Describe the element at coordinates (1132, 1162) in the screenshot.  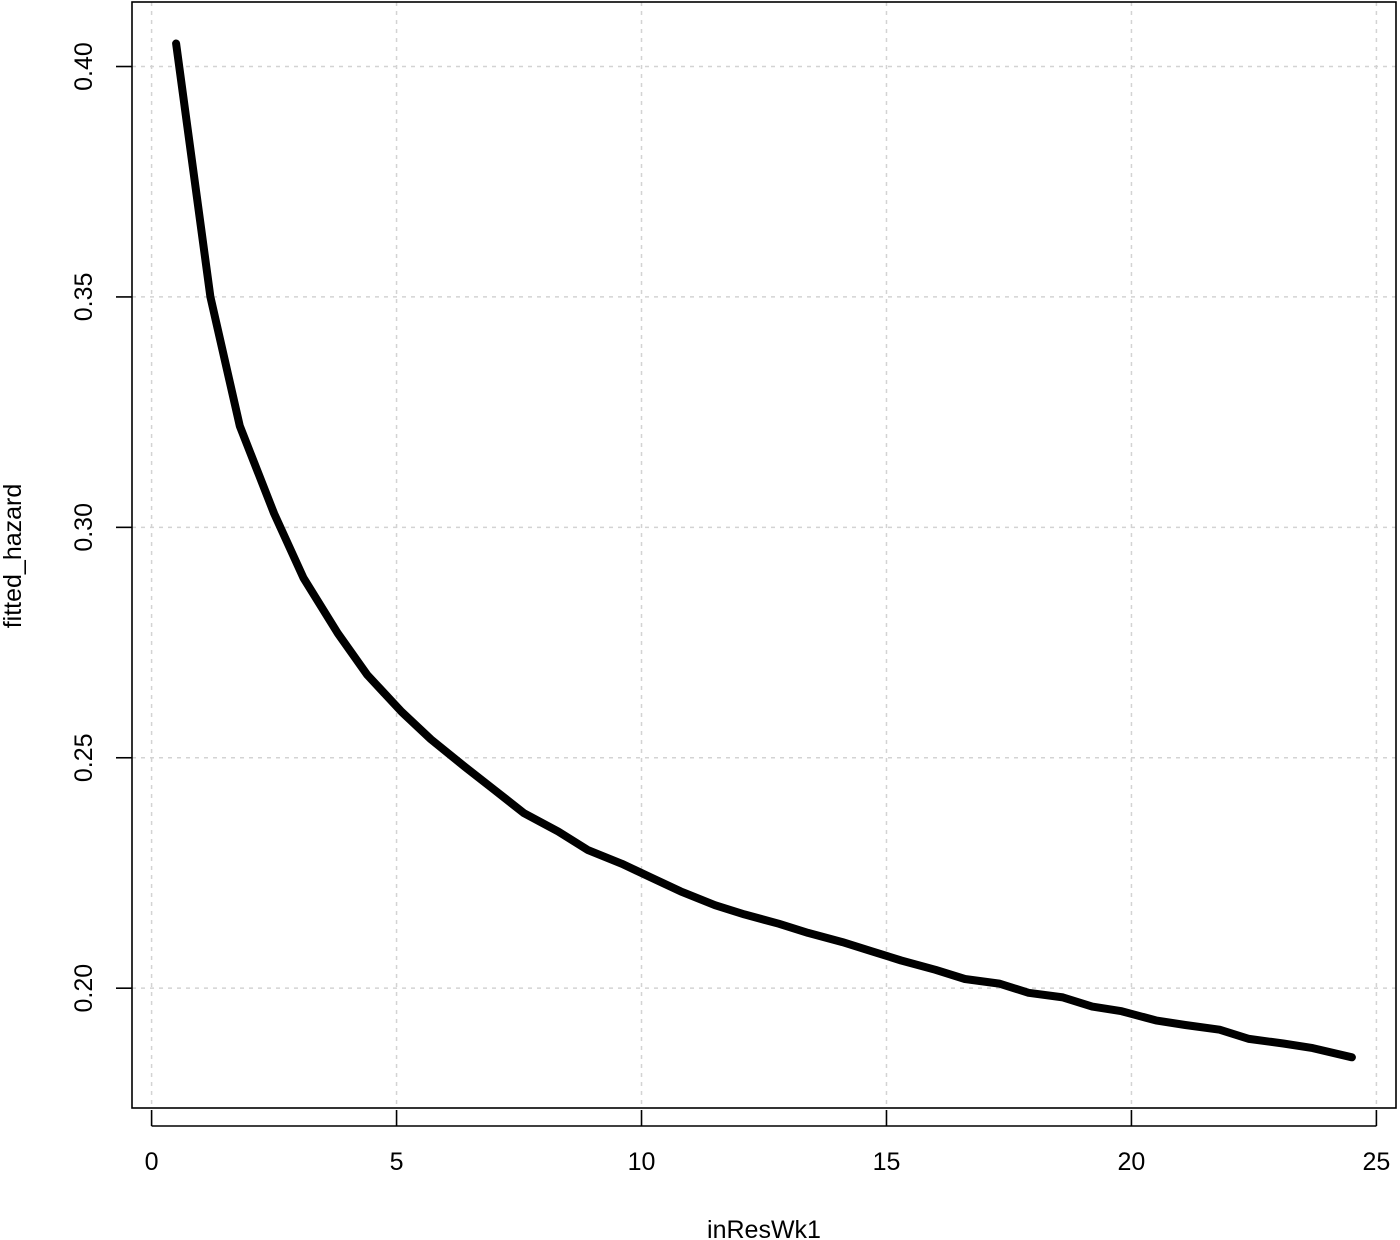
I see `x-tick-label: 20` at that location.